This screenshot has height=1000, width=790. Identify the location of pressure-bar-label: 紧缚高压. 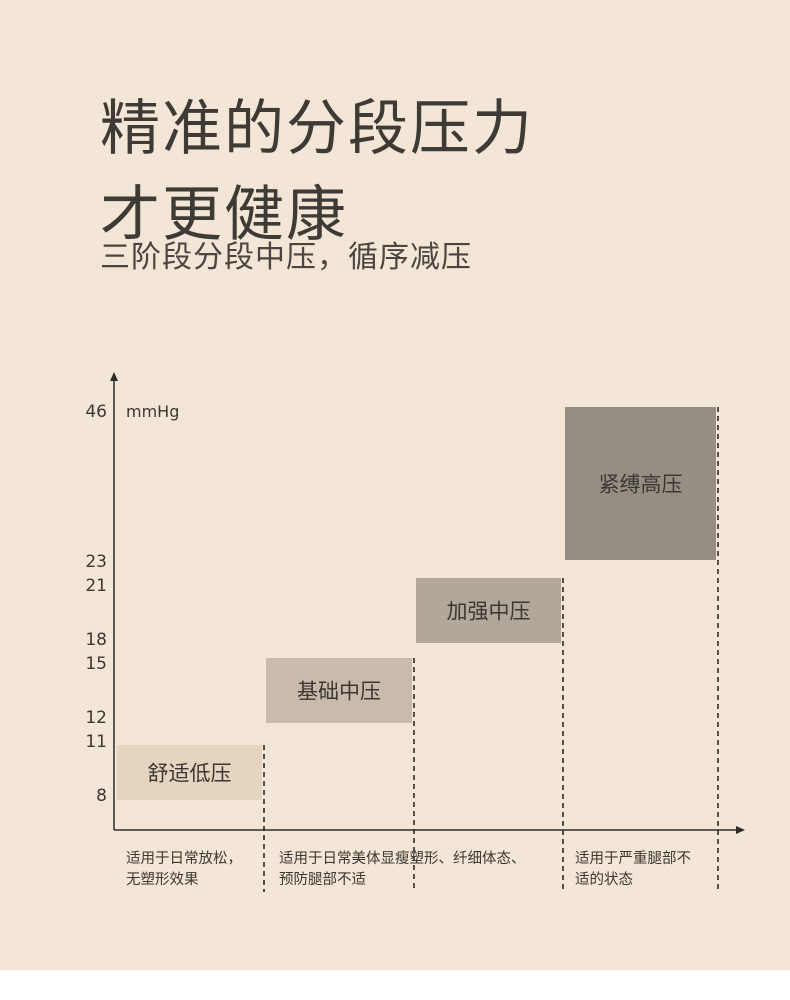
(641, 485).